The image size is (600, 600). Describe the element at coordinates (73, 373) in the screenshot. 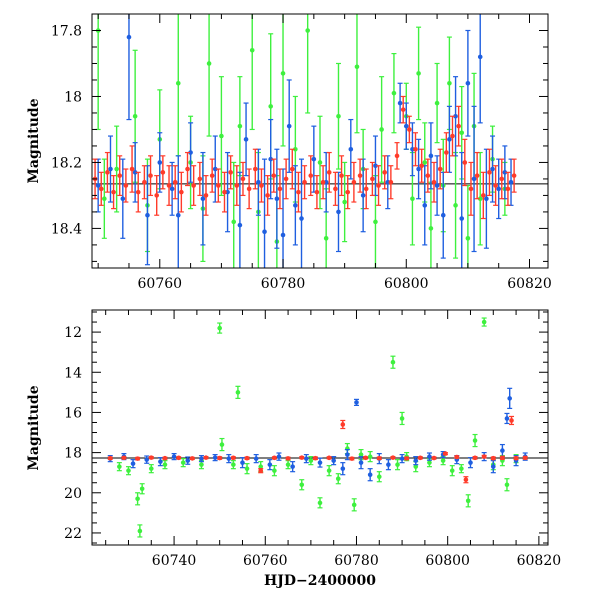

I see `y-tick-label: 14` at that location.